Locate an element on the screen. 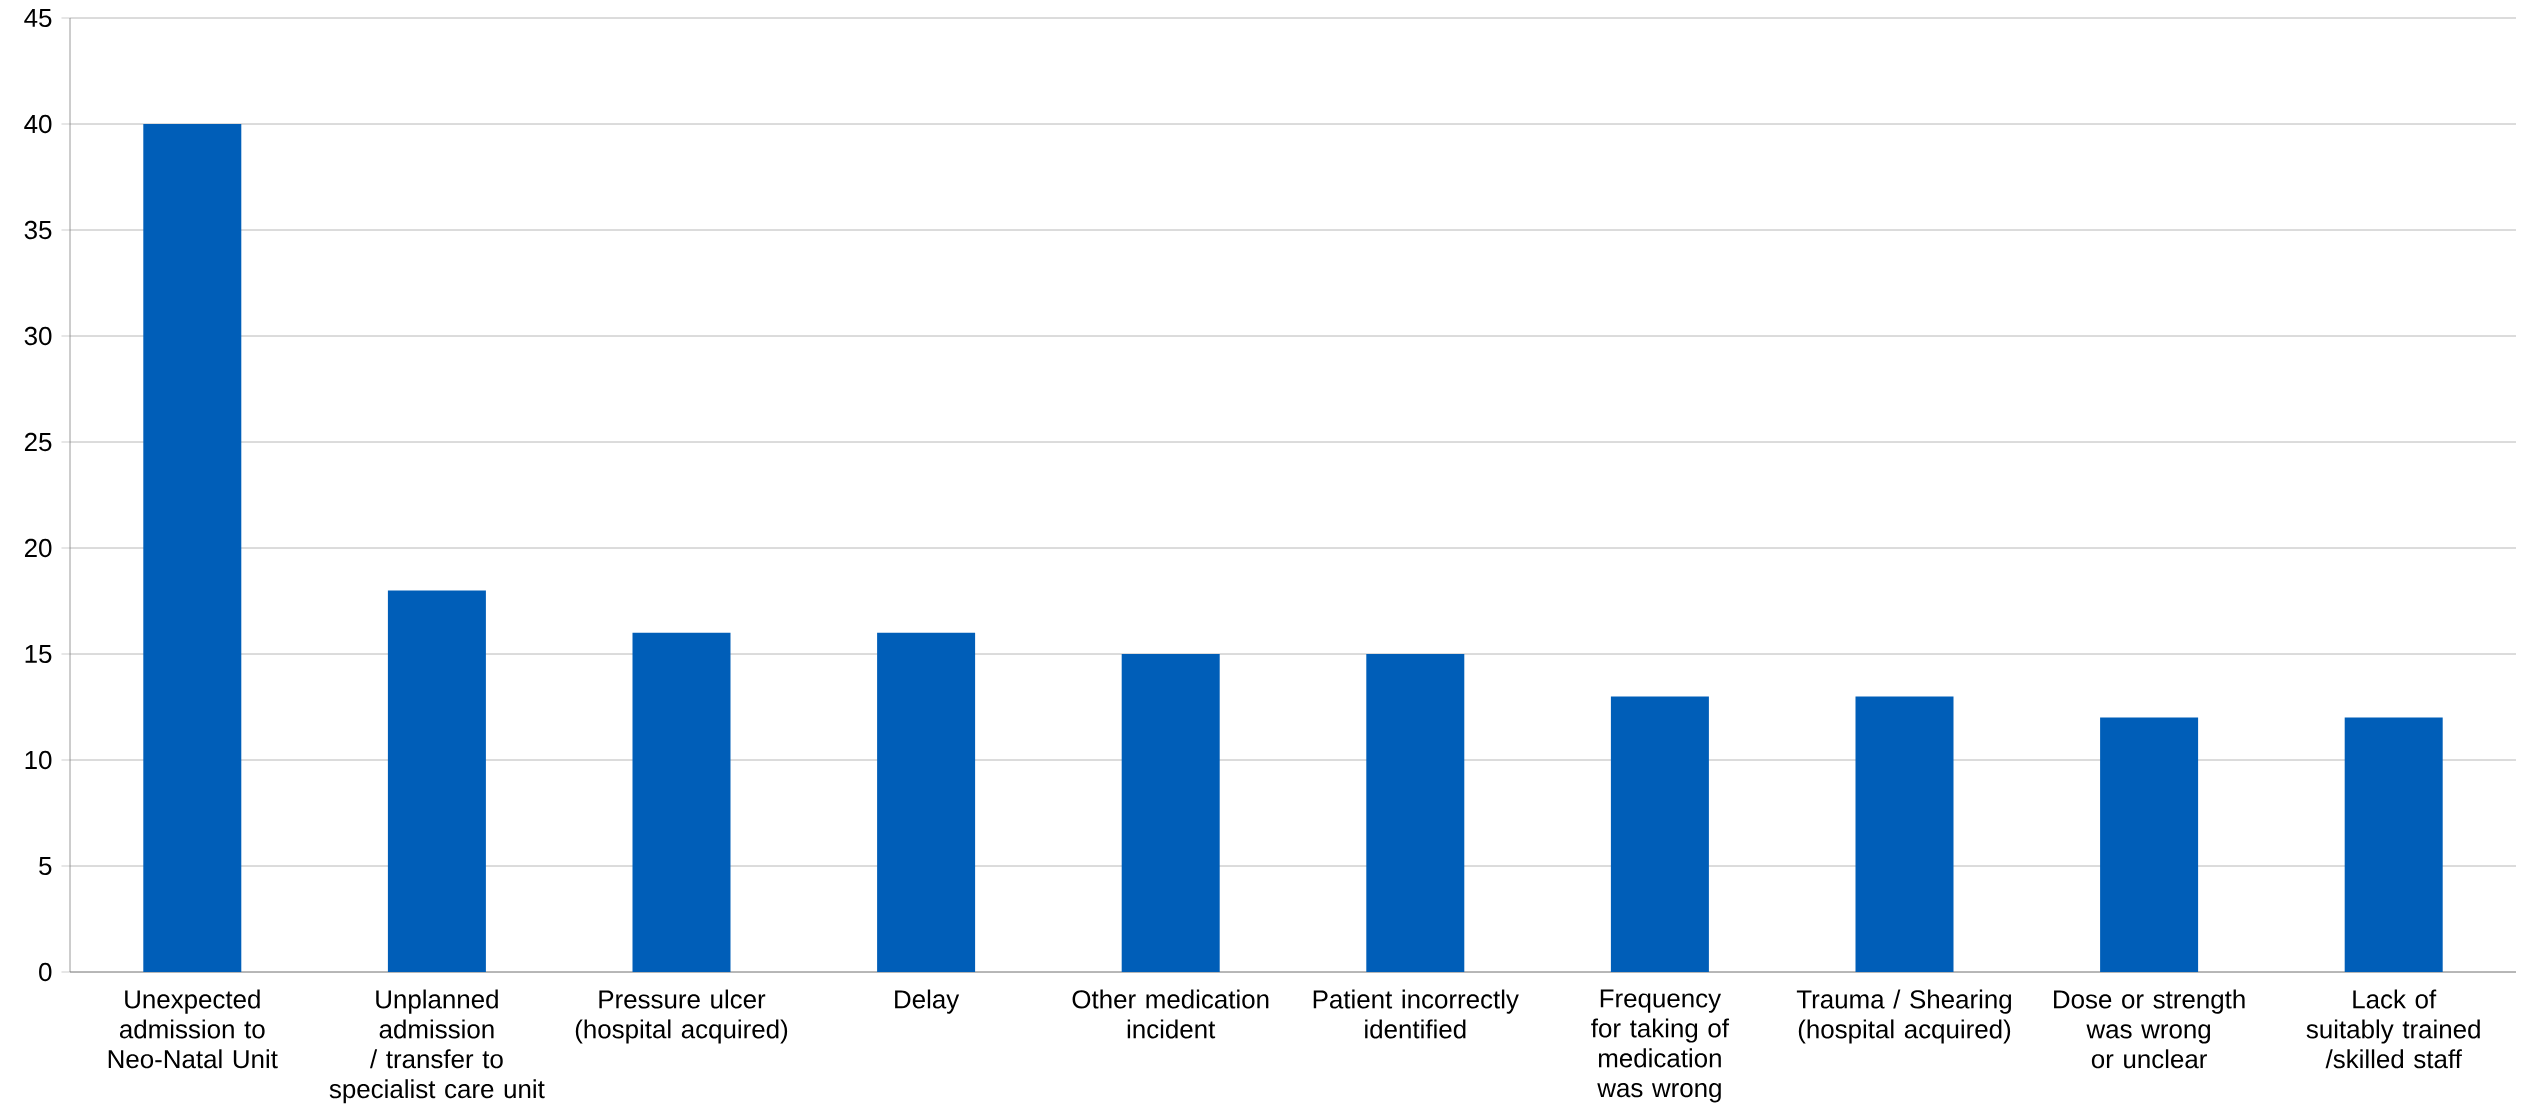 This screenshot has width=2529, height=1117. x-tick-label: Other medication incident is located at coordinates (1170, 1014).